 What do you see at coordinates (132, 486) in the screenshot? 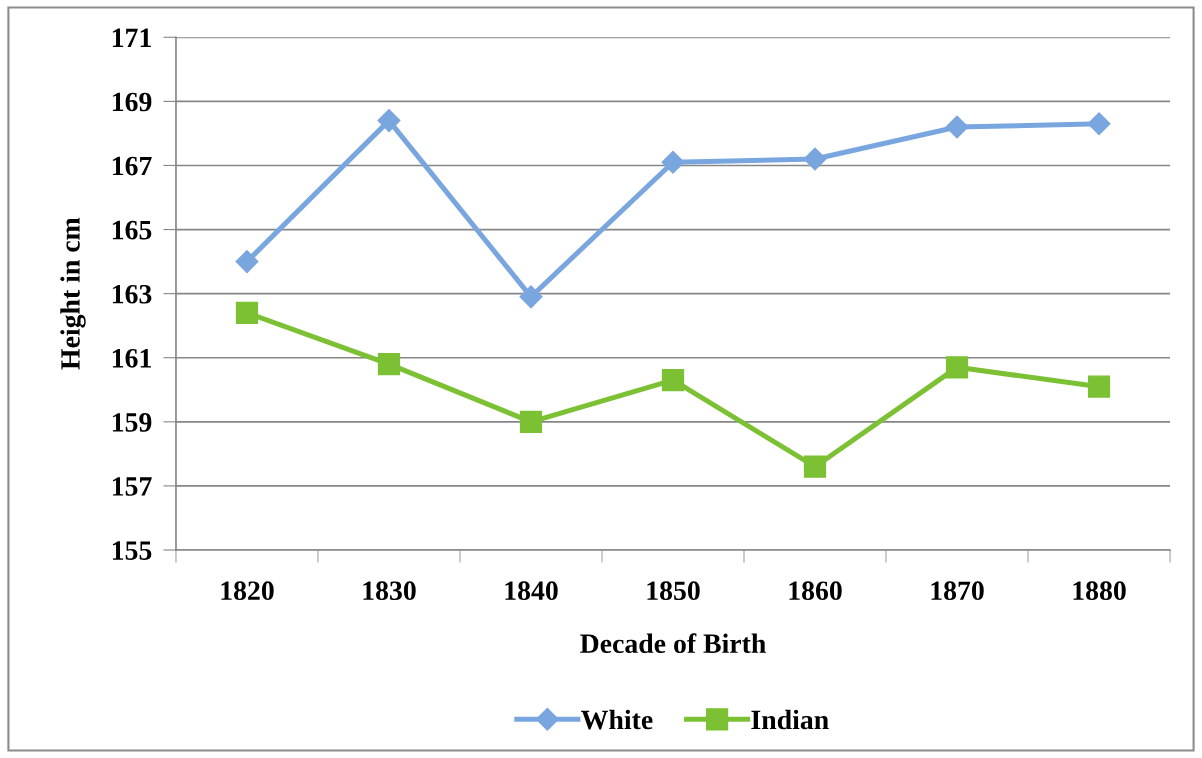
I see `y-tick-label: 157` at bounding box center [132, 486].